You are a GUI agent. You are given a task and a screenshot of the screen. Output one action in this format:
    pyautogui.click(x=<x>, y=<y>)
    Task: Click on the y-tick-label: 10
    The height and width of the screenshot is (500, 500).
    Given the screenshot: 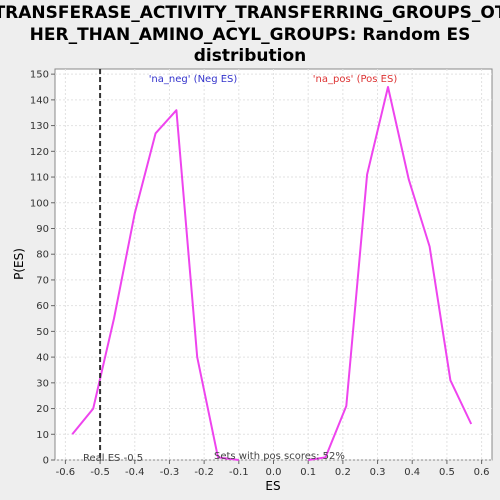 What is the action you would take?
    pyautogui.click(x=42, y=435)
    